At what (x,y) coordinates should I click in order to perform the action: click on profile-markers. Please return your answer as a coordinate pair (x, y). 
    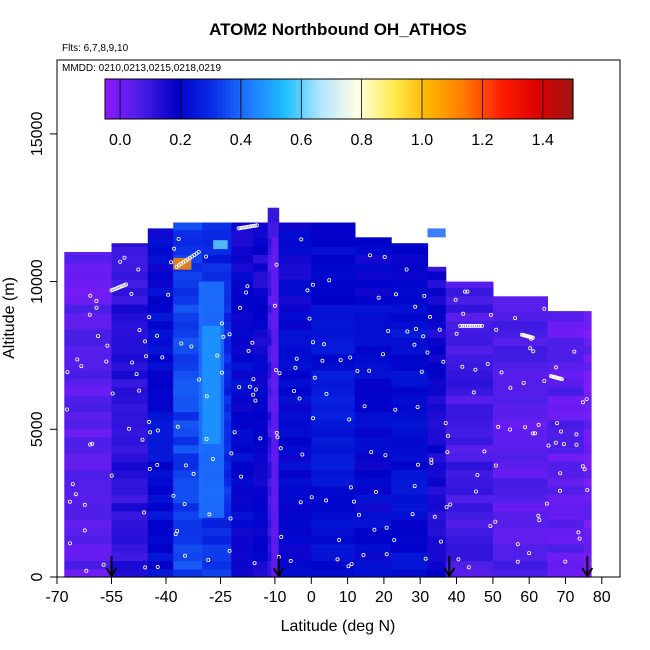
    Looking at the image, I should click on (349, 567).